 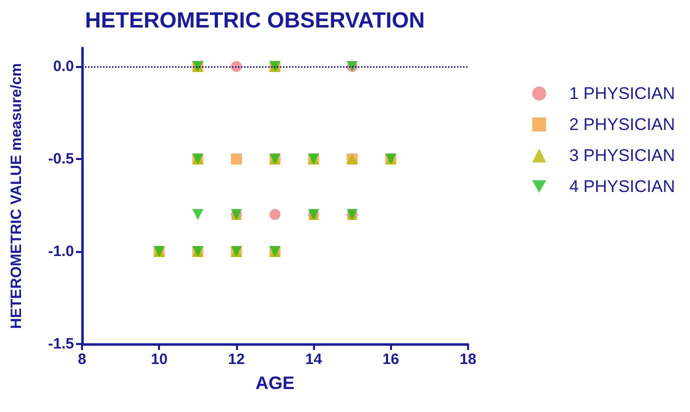 I want to click on y-tick-label: -1.0, so click(x=61, y=251).